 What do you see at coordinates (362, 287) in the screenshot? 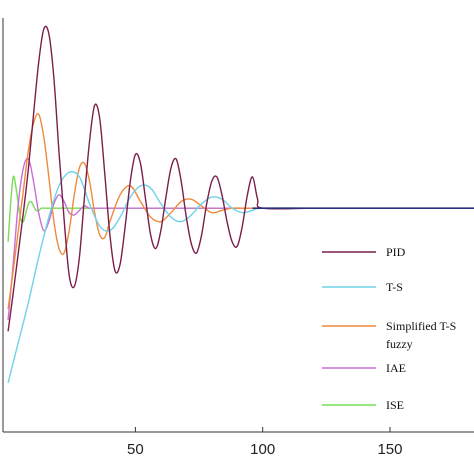
I see `legend-item-t-s: T-S` at bounding box center [362, 287].